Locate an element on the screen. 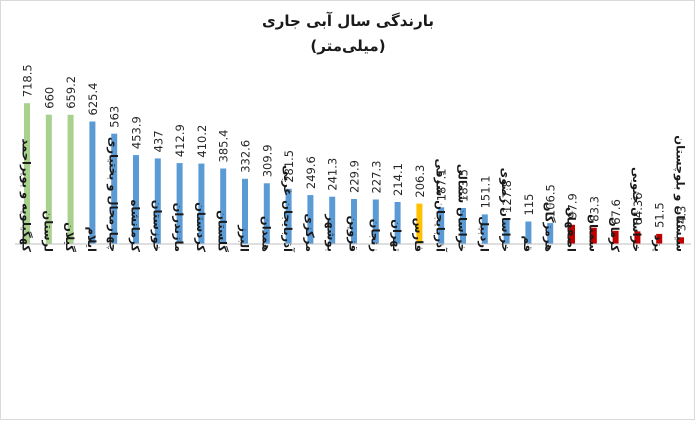 The height and width of the screenshot is (421, 695). value-label-2: 659.2 is located at coordinates (71, 92).